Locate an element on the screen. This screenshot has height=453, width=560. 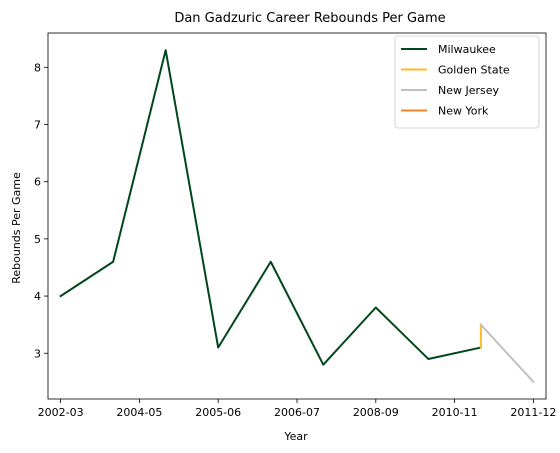
x-axis-label: Year is located at coordinates (295, 436).